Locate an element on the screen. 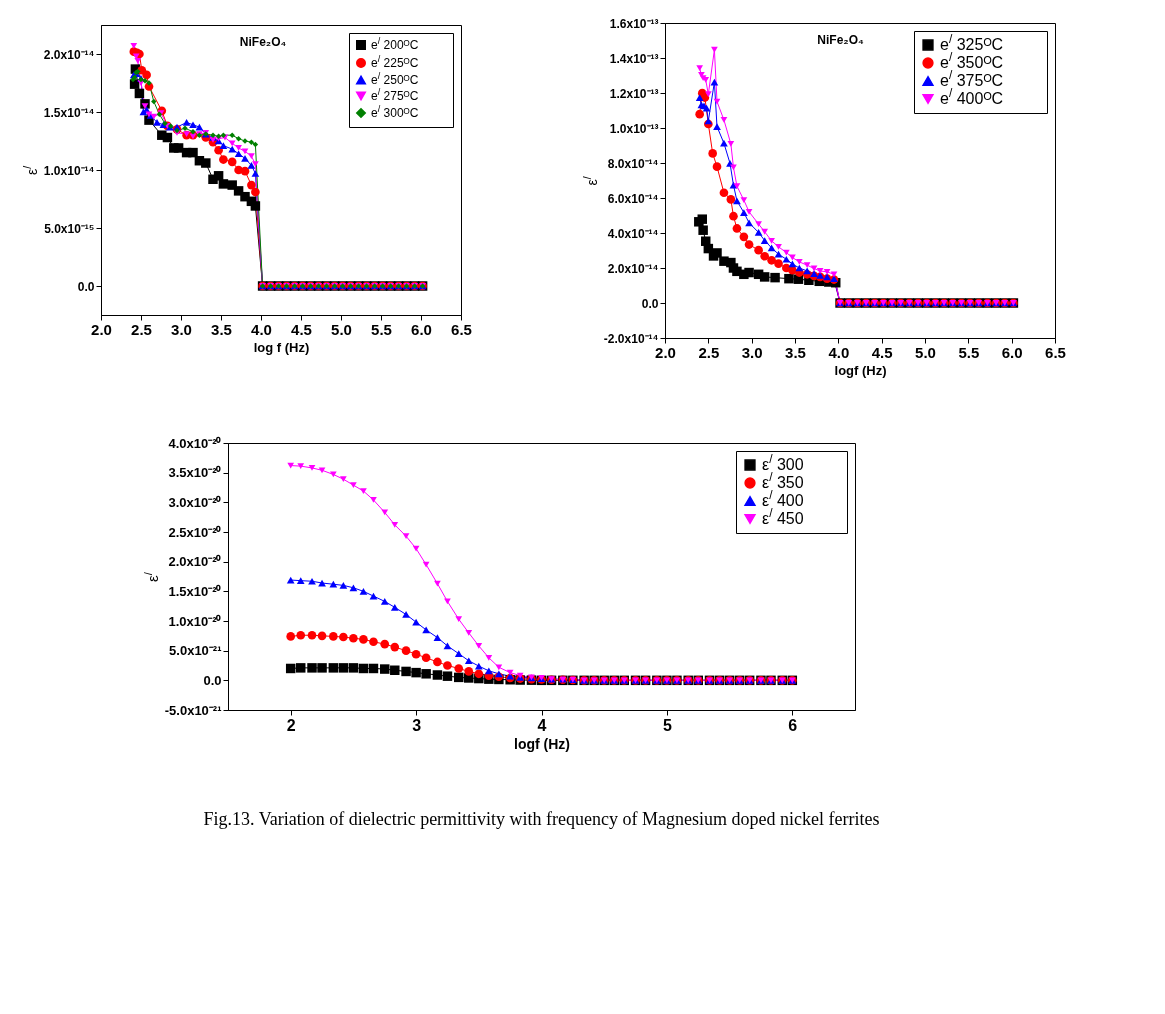 Image resolution: width=1165 pixels, height=1014 pixels. legend-label: e$^{/}$ 275ᴼC is located at coordinates (395, 95).